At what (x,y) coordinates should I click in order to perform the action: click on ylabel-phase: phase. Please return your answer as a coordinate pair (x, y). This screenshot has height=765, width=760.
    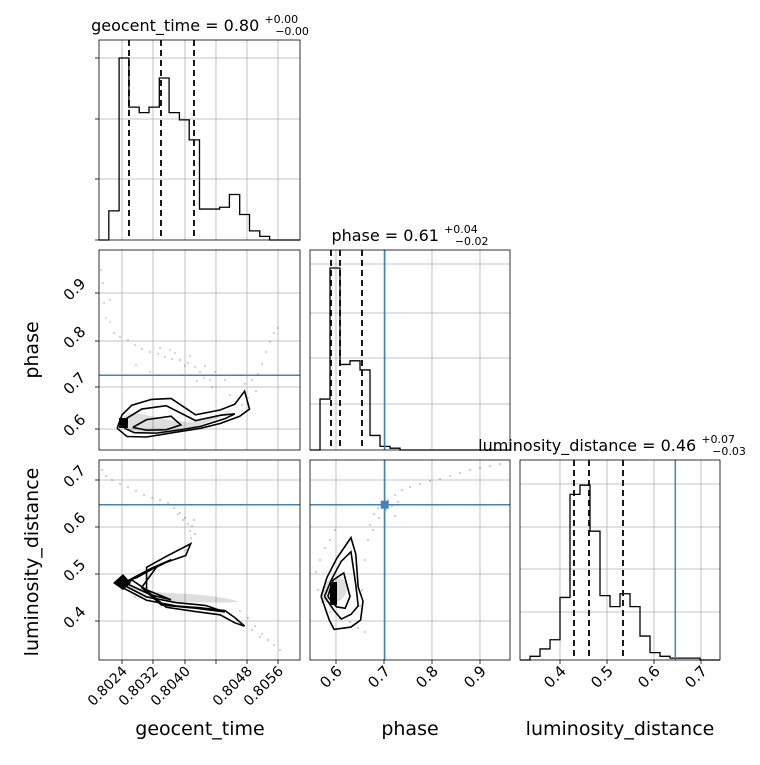
    Looking at the image, I should click on (32, 349).